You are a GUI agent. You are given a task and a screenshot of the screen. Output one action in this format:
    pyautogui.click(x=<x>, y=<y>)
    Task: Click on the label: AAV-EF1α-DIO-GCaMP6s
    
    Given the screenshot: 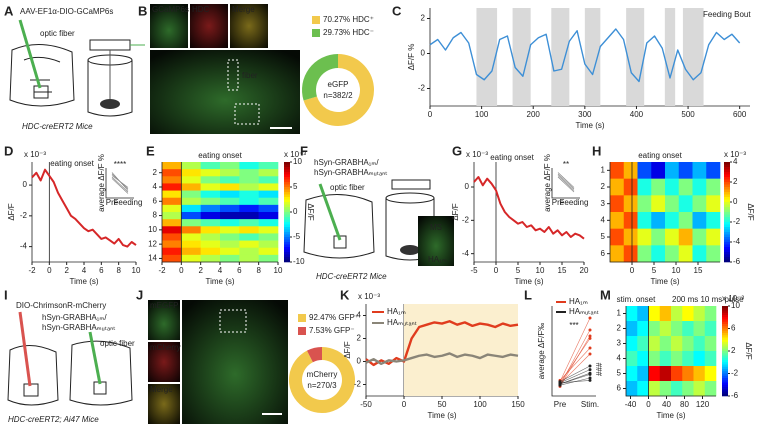 What is the action you would take?
    pyautogui.click(x=66, y=11)
    